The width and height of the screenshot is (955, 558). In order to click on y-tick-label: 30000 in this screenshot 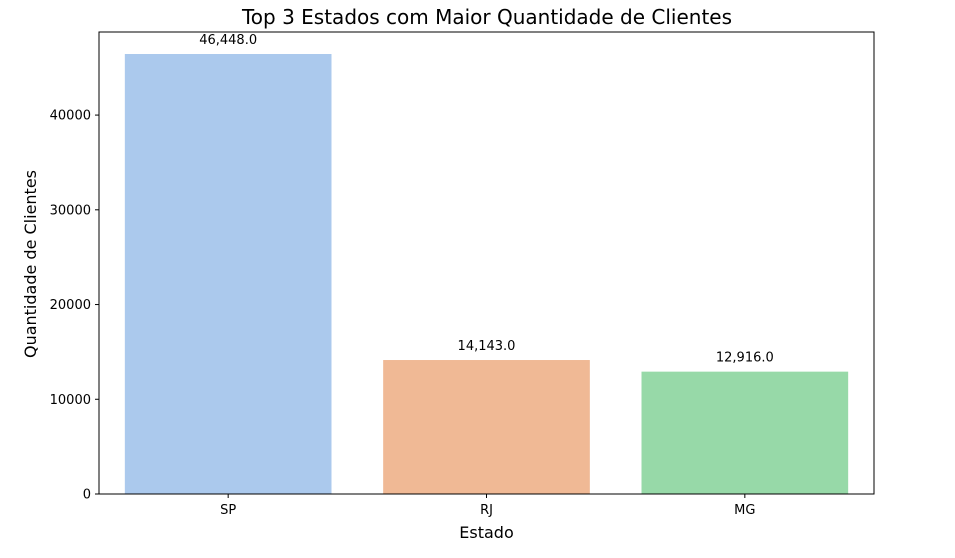, I will do `click(70, 210)`.